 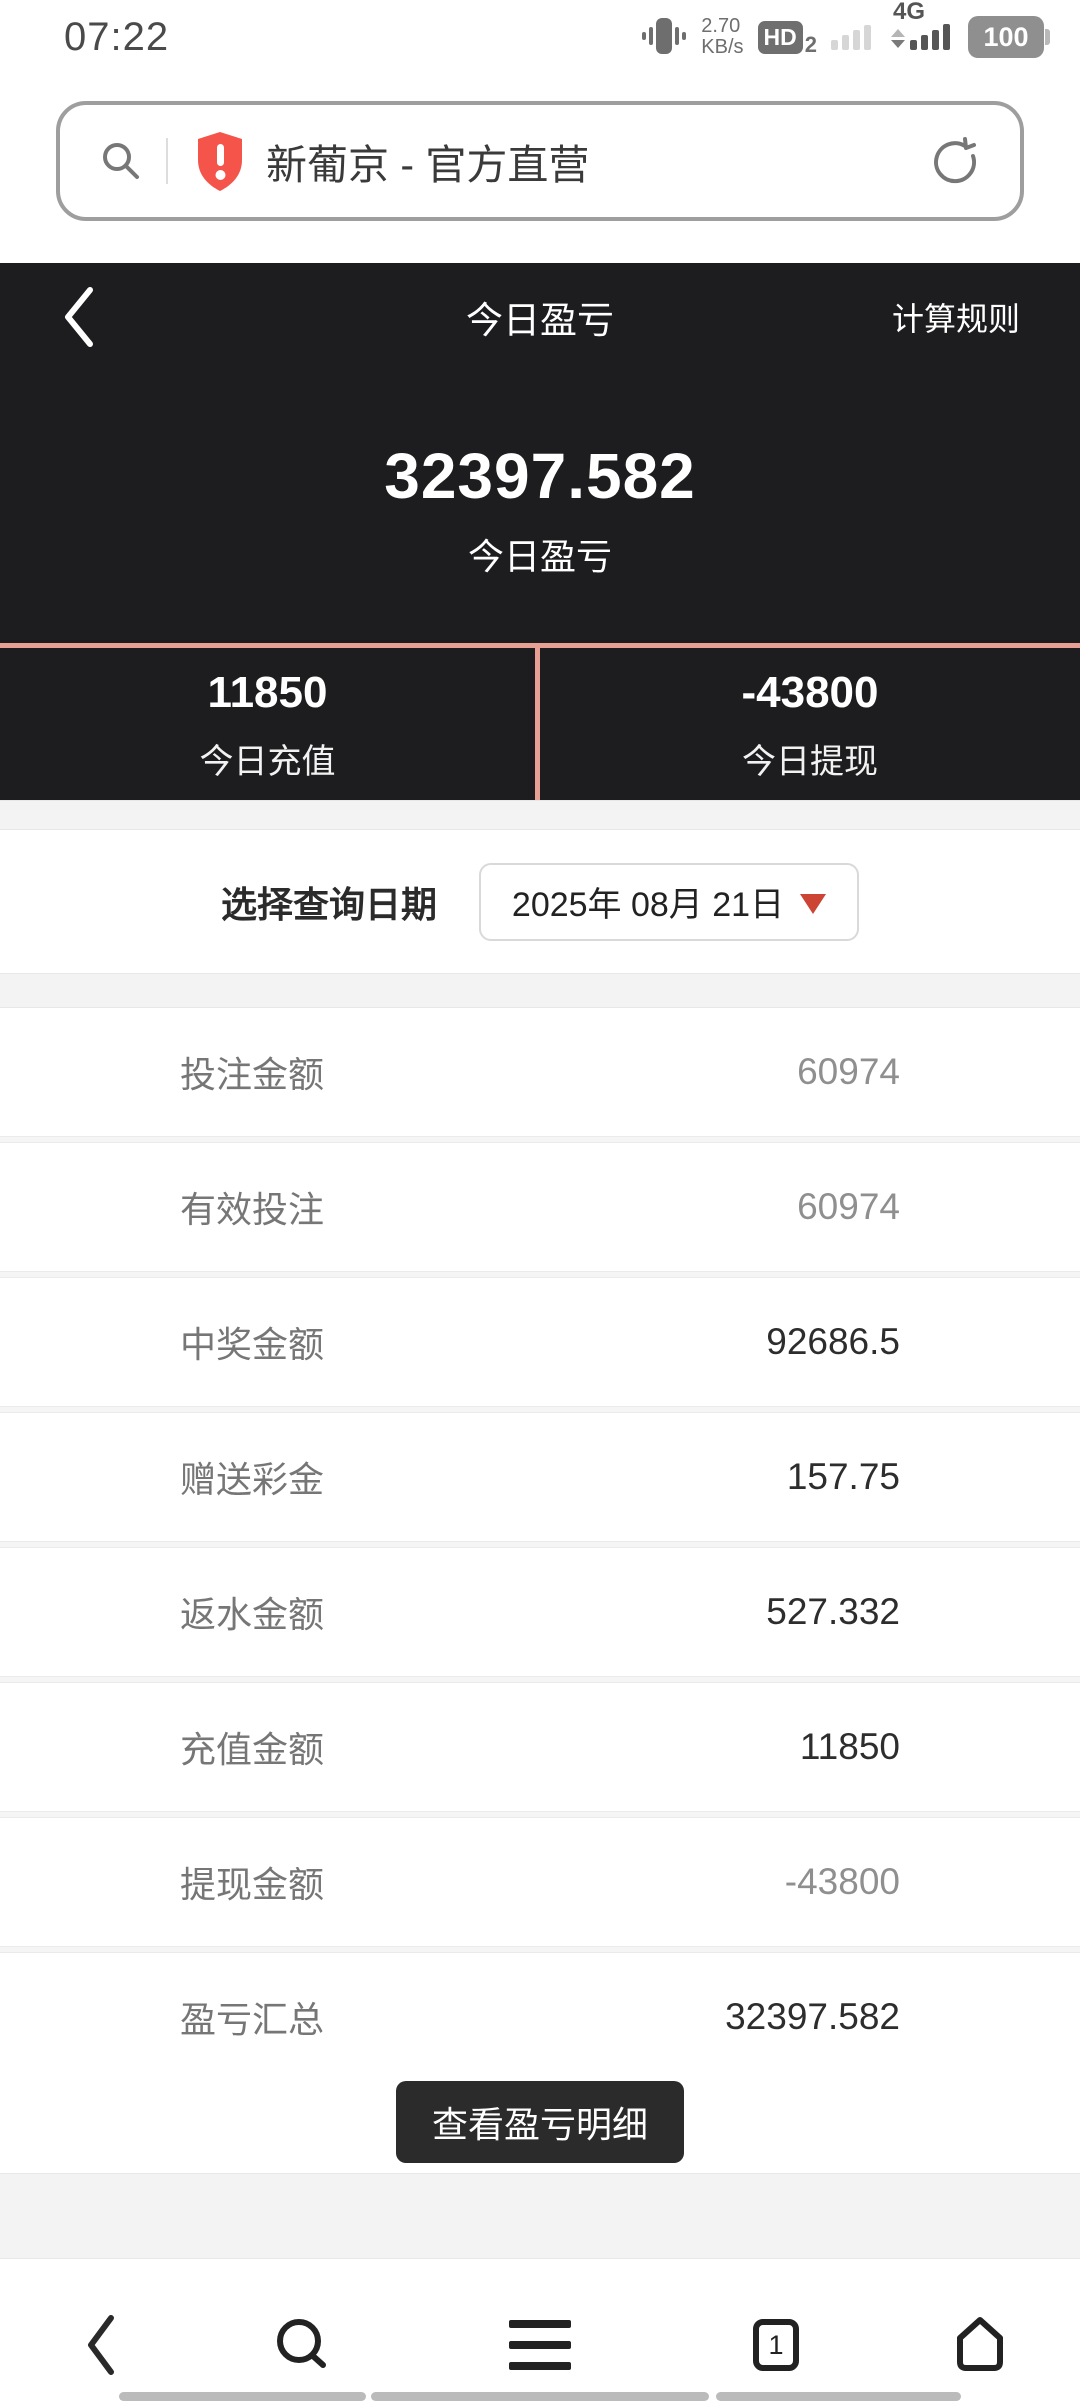 I want to click on page-title: 今日盈亏, so click(x=540, y=320).